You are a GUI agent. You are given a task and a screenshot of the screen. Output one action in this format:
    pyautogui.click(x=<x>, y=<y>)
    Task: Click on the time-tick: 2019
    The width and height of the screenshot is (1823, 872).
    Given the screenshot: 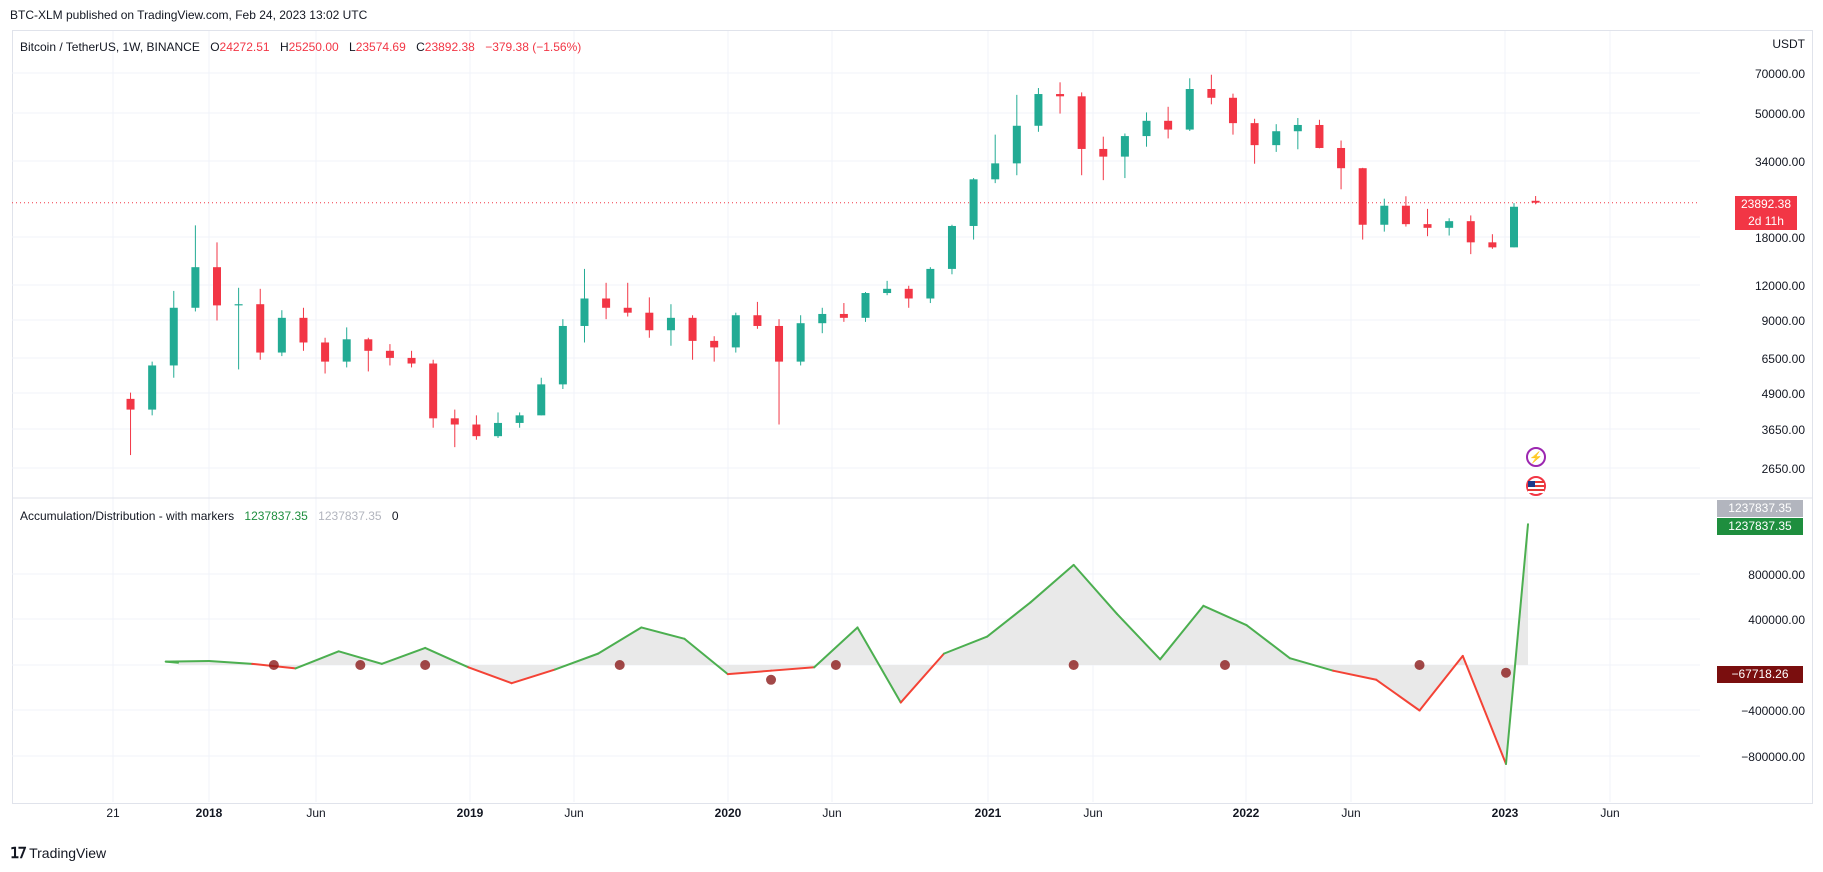 What is the action you would take?
    pyautogui.click(x=470, y=813)
    